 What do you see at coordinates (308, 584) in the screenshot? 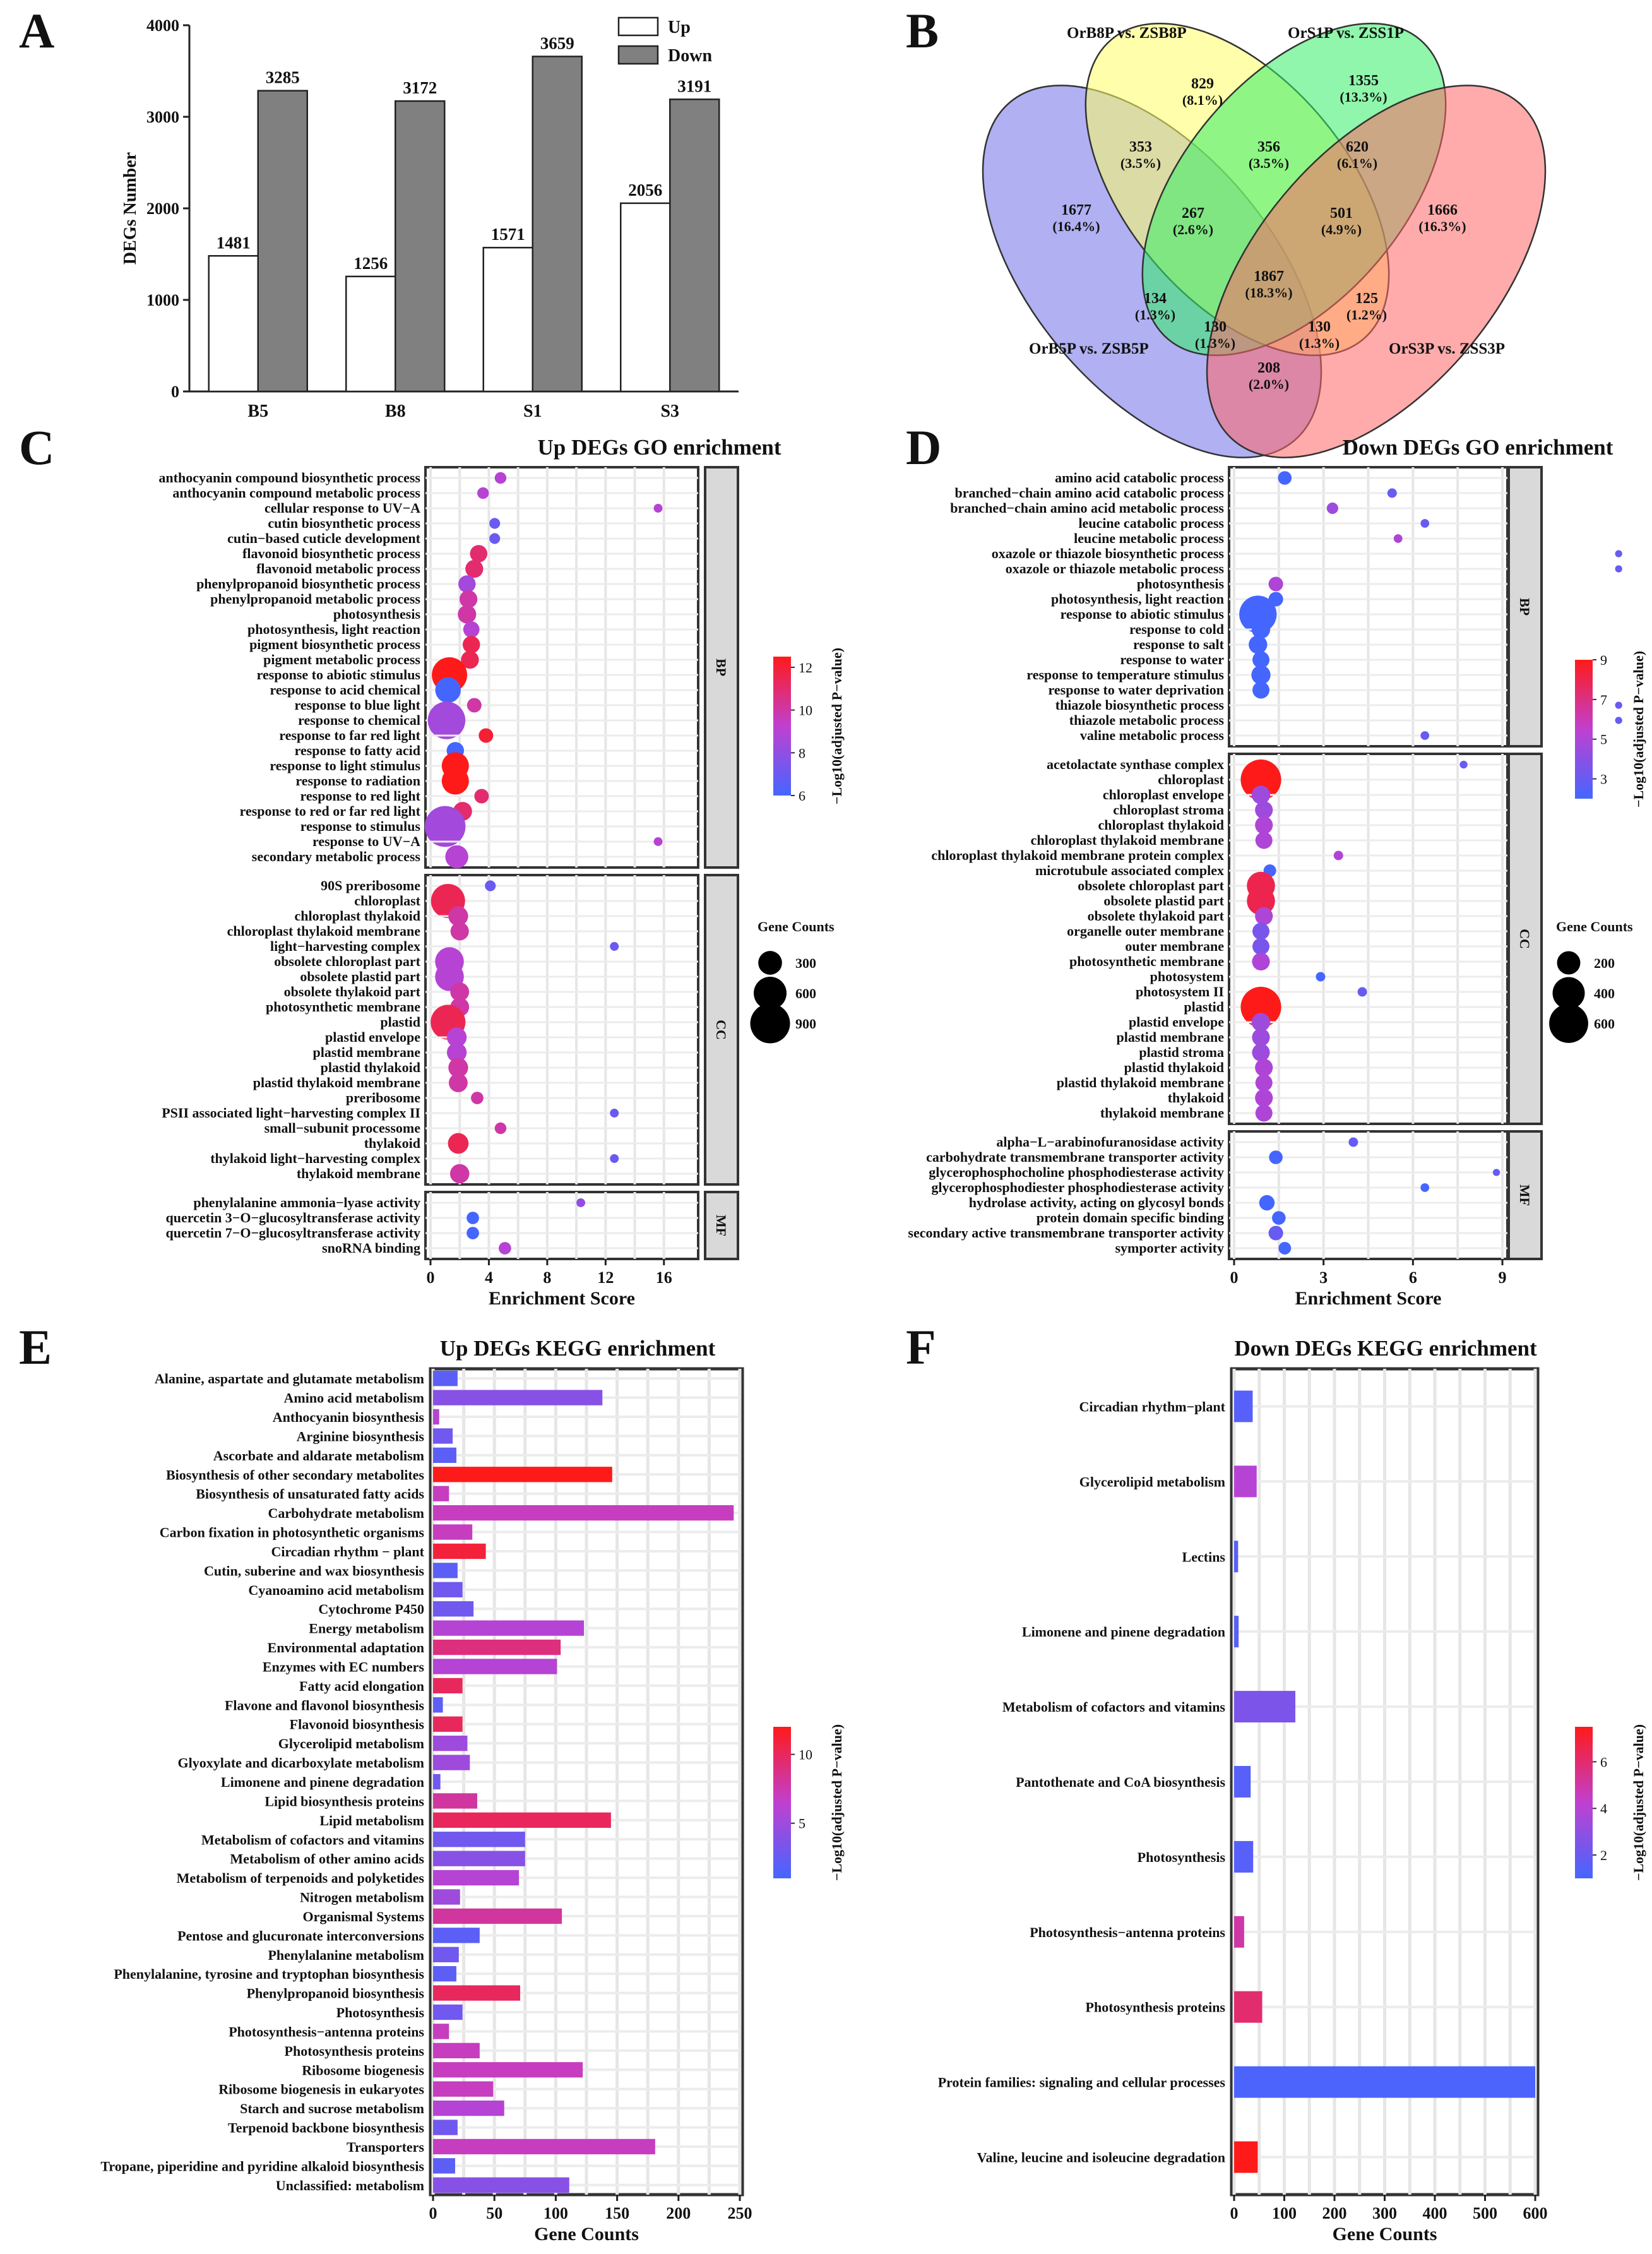
I see `term-label: phenylpropanoid biosynthetic process` at bounding box center [308, 584].